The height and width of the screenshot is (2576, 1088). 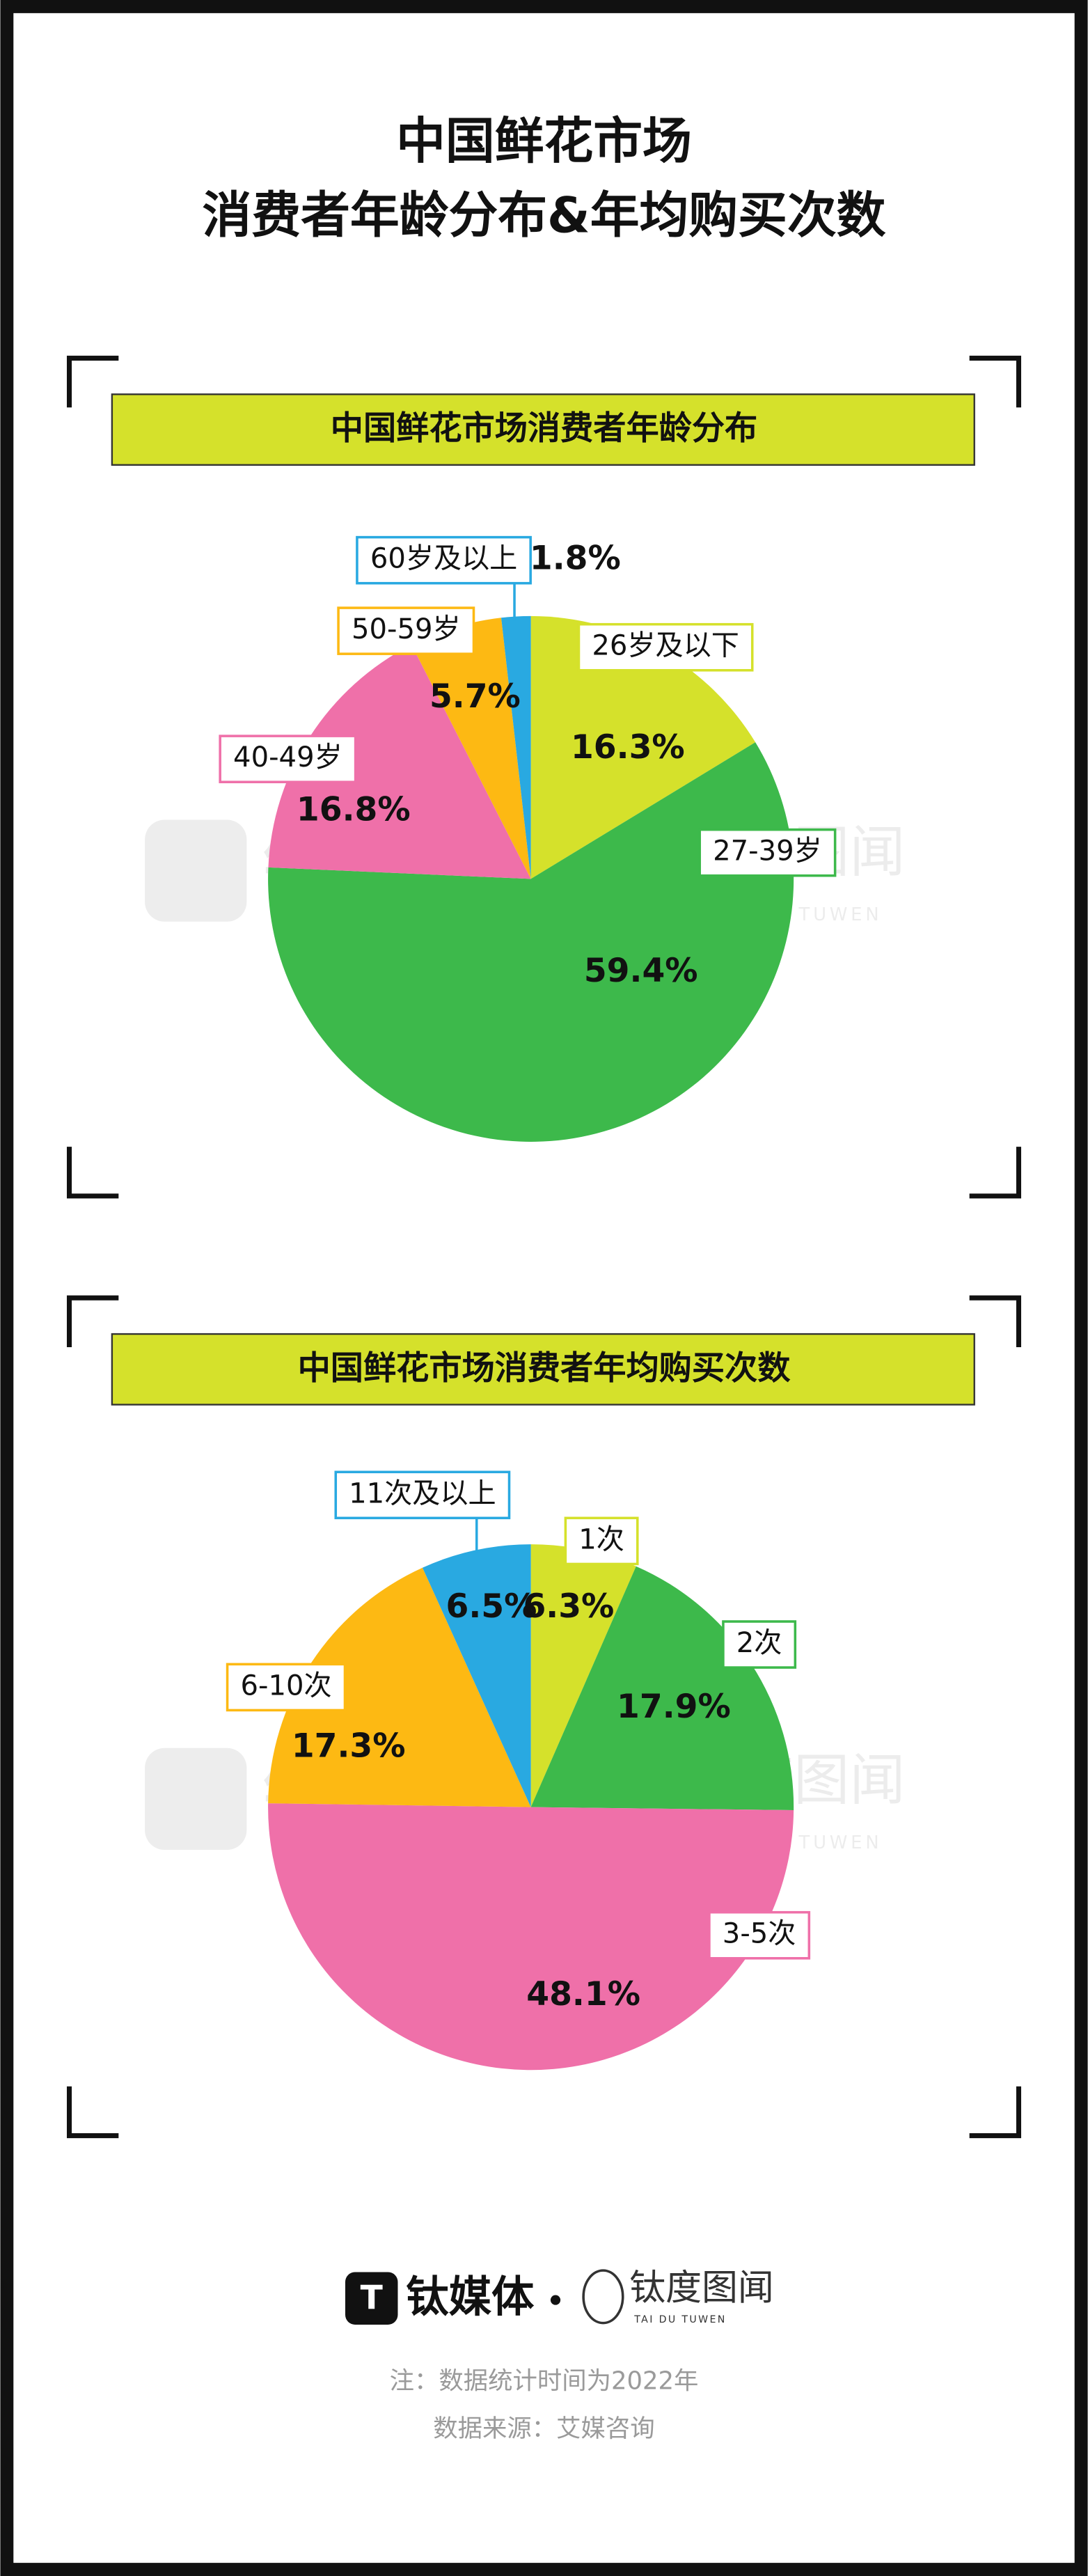 What do you see at coordinates (628, 747) in the screenshot?
I see `value-label: 16.3%` at bounding box center [628, 747].